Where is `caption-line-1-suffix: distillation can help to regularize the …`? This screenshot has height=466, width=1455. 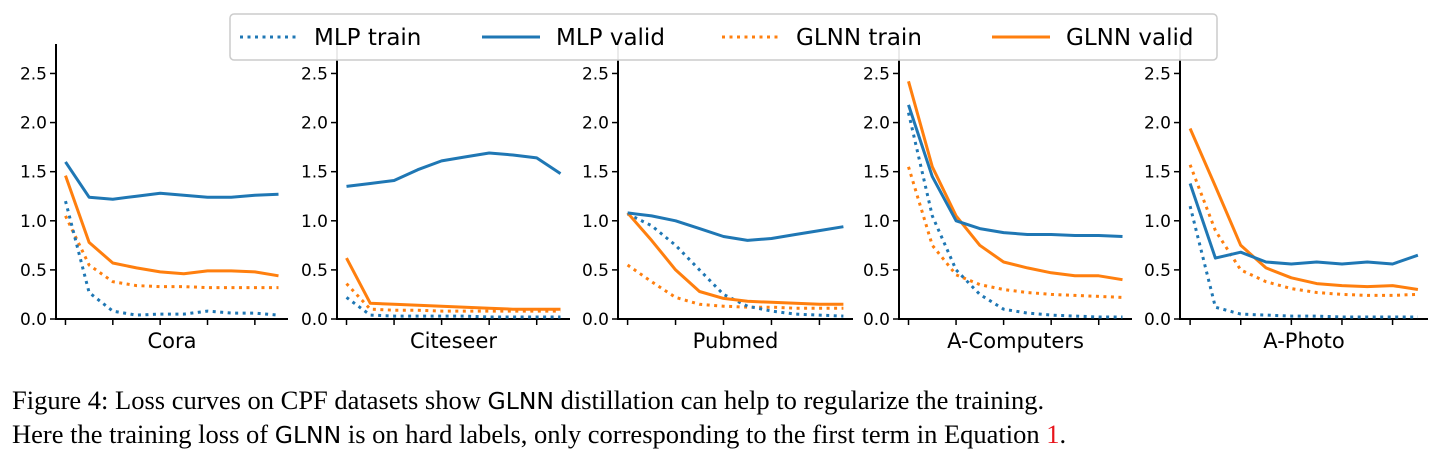 caption-line-1-suffix: distillation can help to regularize the … is located at coordinates (799, 400).